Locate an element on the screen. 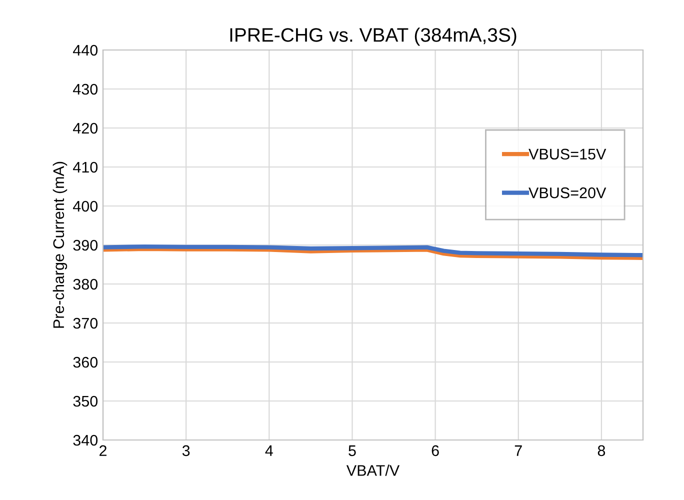 The height and width of the screenshot is (500, 684). legend-label: VBUS=15V is located at coordinates (567, 154).